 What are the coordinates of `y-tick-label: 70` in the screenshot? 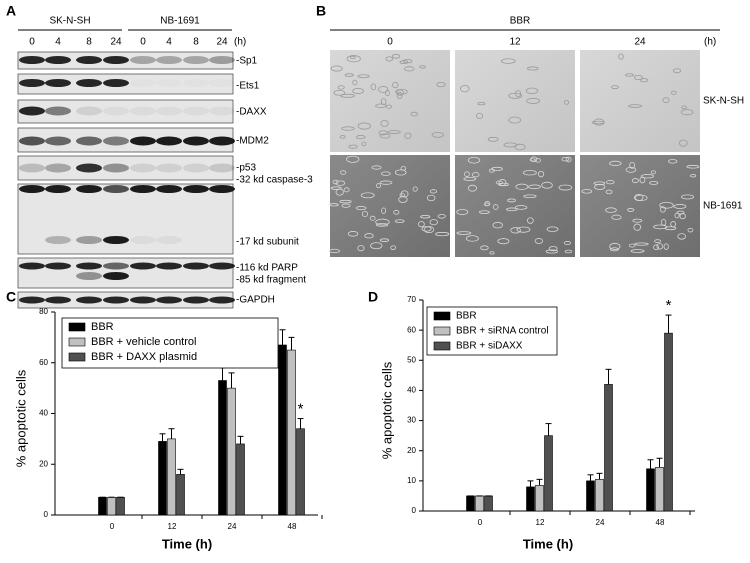 It's located at (411, 299).